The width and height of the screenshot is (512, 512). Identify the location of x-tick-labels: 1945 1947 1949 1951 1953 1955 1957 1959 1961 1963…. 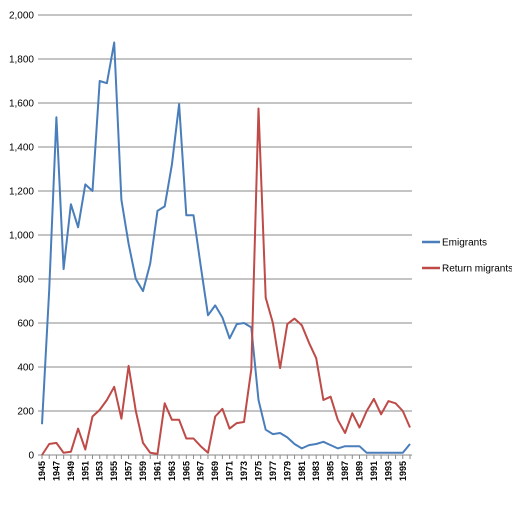
(222, 471).